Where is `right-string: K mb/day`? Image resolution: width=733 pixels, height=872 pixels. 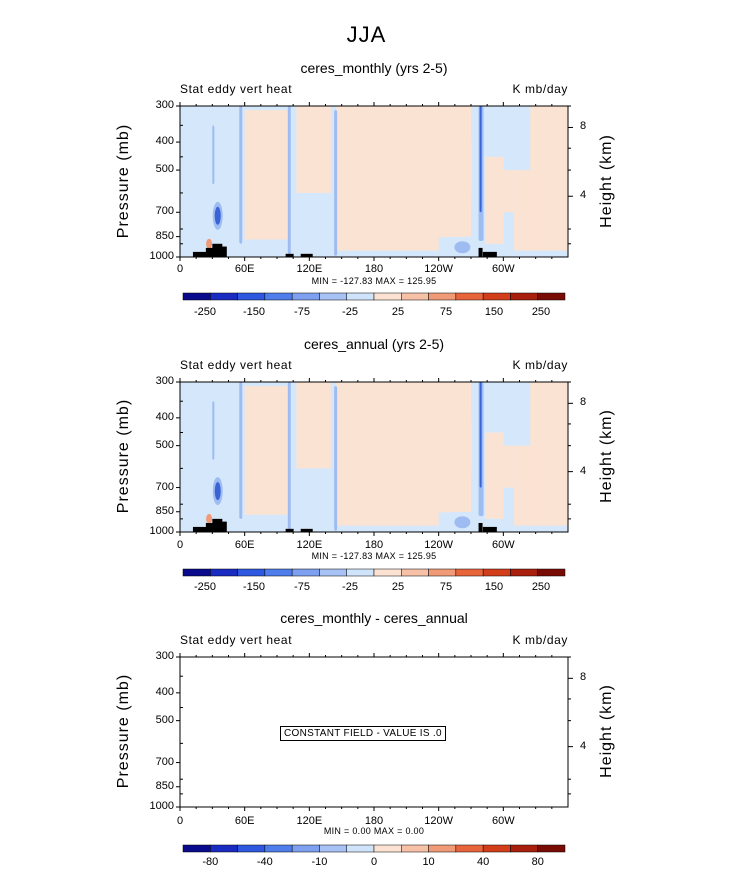 right-string: K mb/day is located at coordinates (540, 640).